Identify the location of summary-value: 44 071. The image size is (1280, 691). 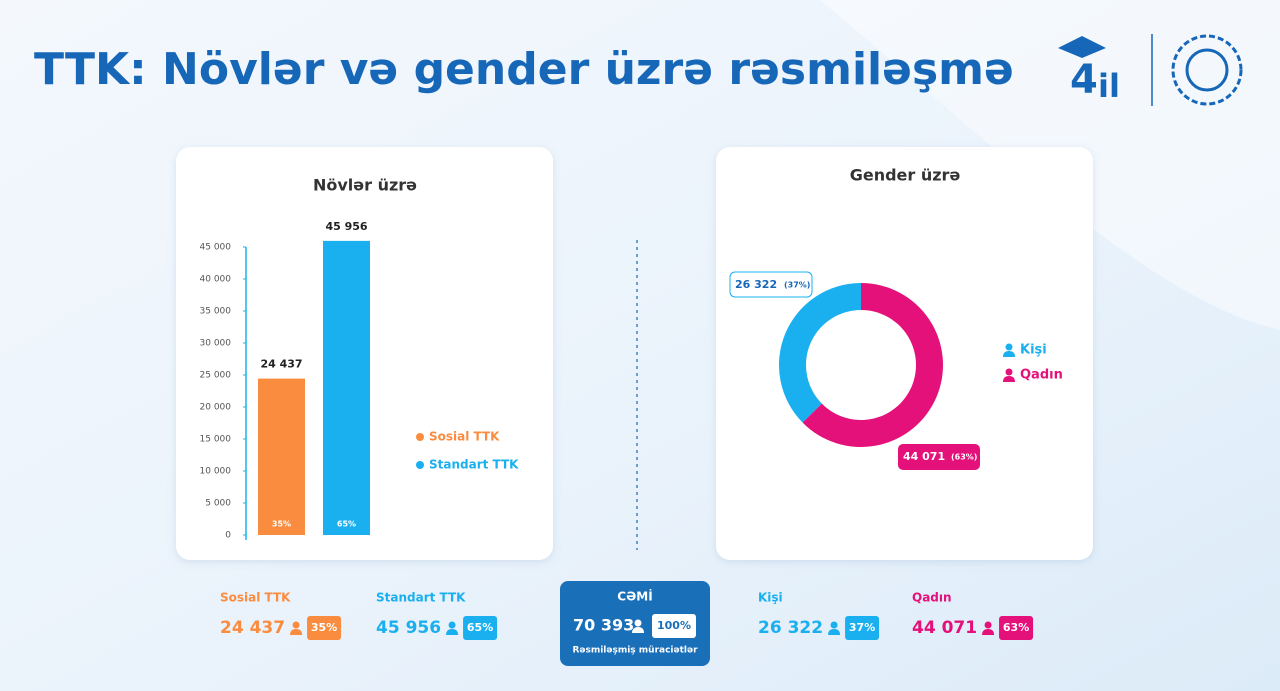
(944, 628).